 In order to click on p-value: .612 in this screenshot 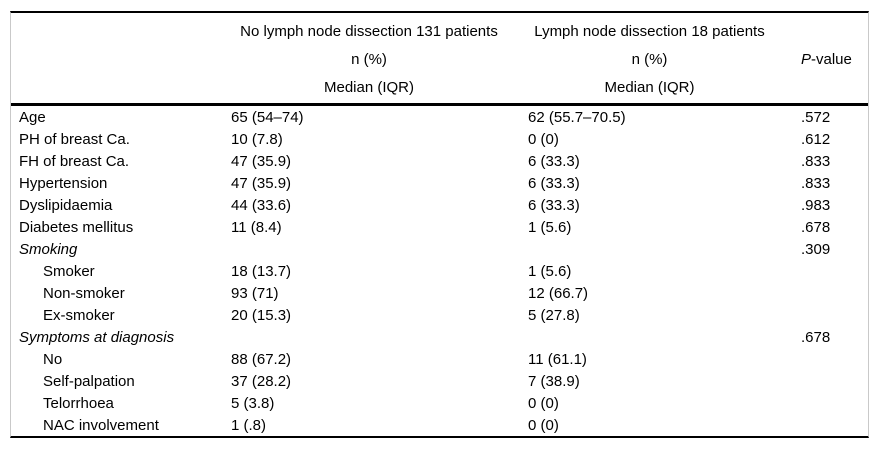, I will do `click(816, 139)`.